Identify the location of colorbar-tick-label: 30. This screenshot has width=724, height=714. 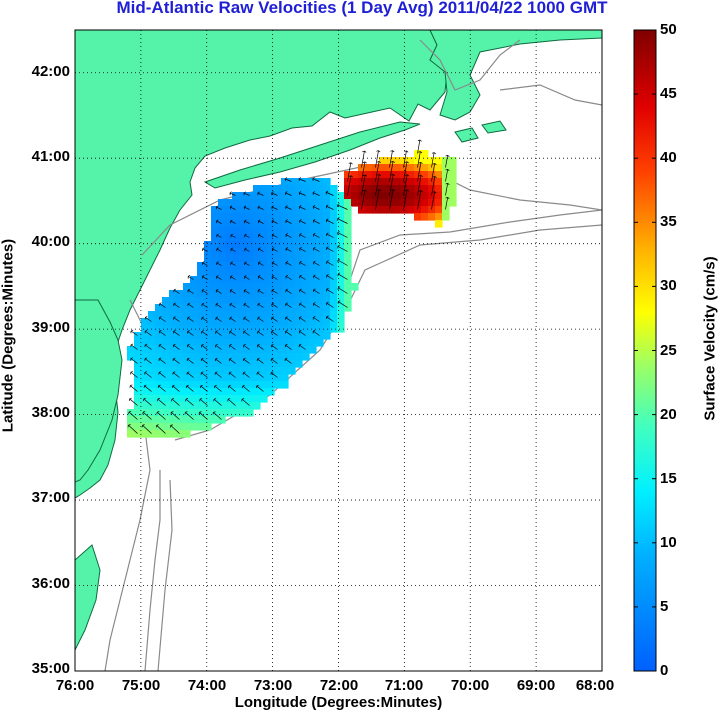
(668, 285).